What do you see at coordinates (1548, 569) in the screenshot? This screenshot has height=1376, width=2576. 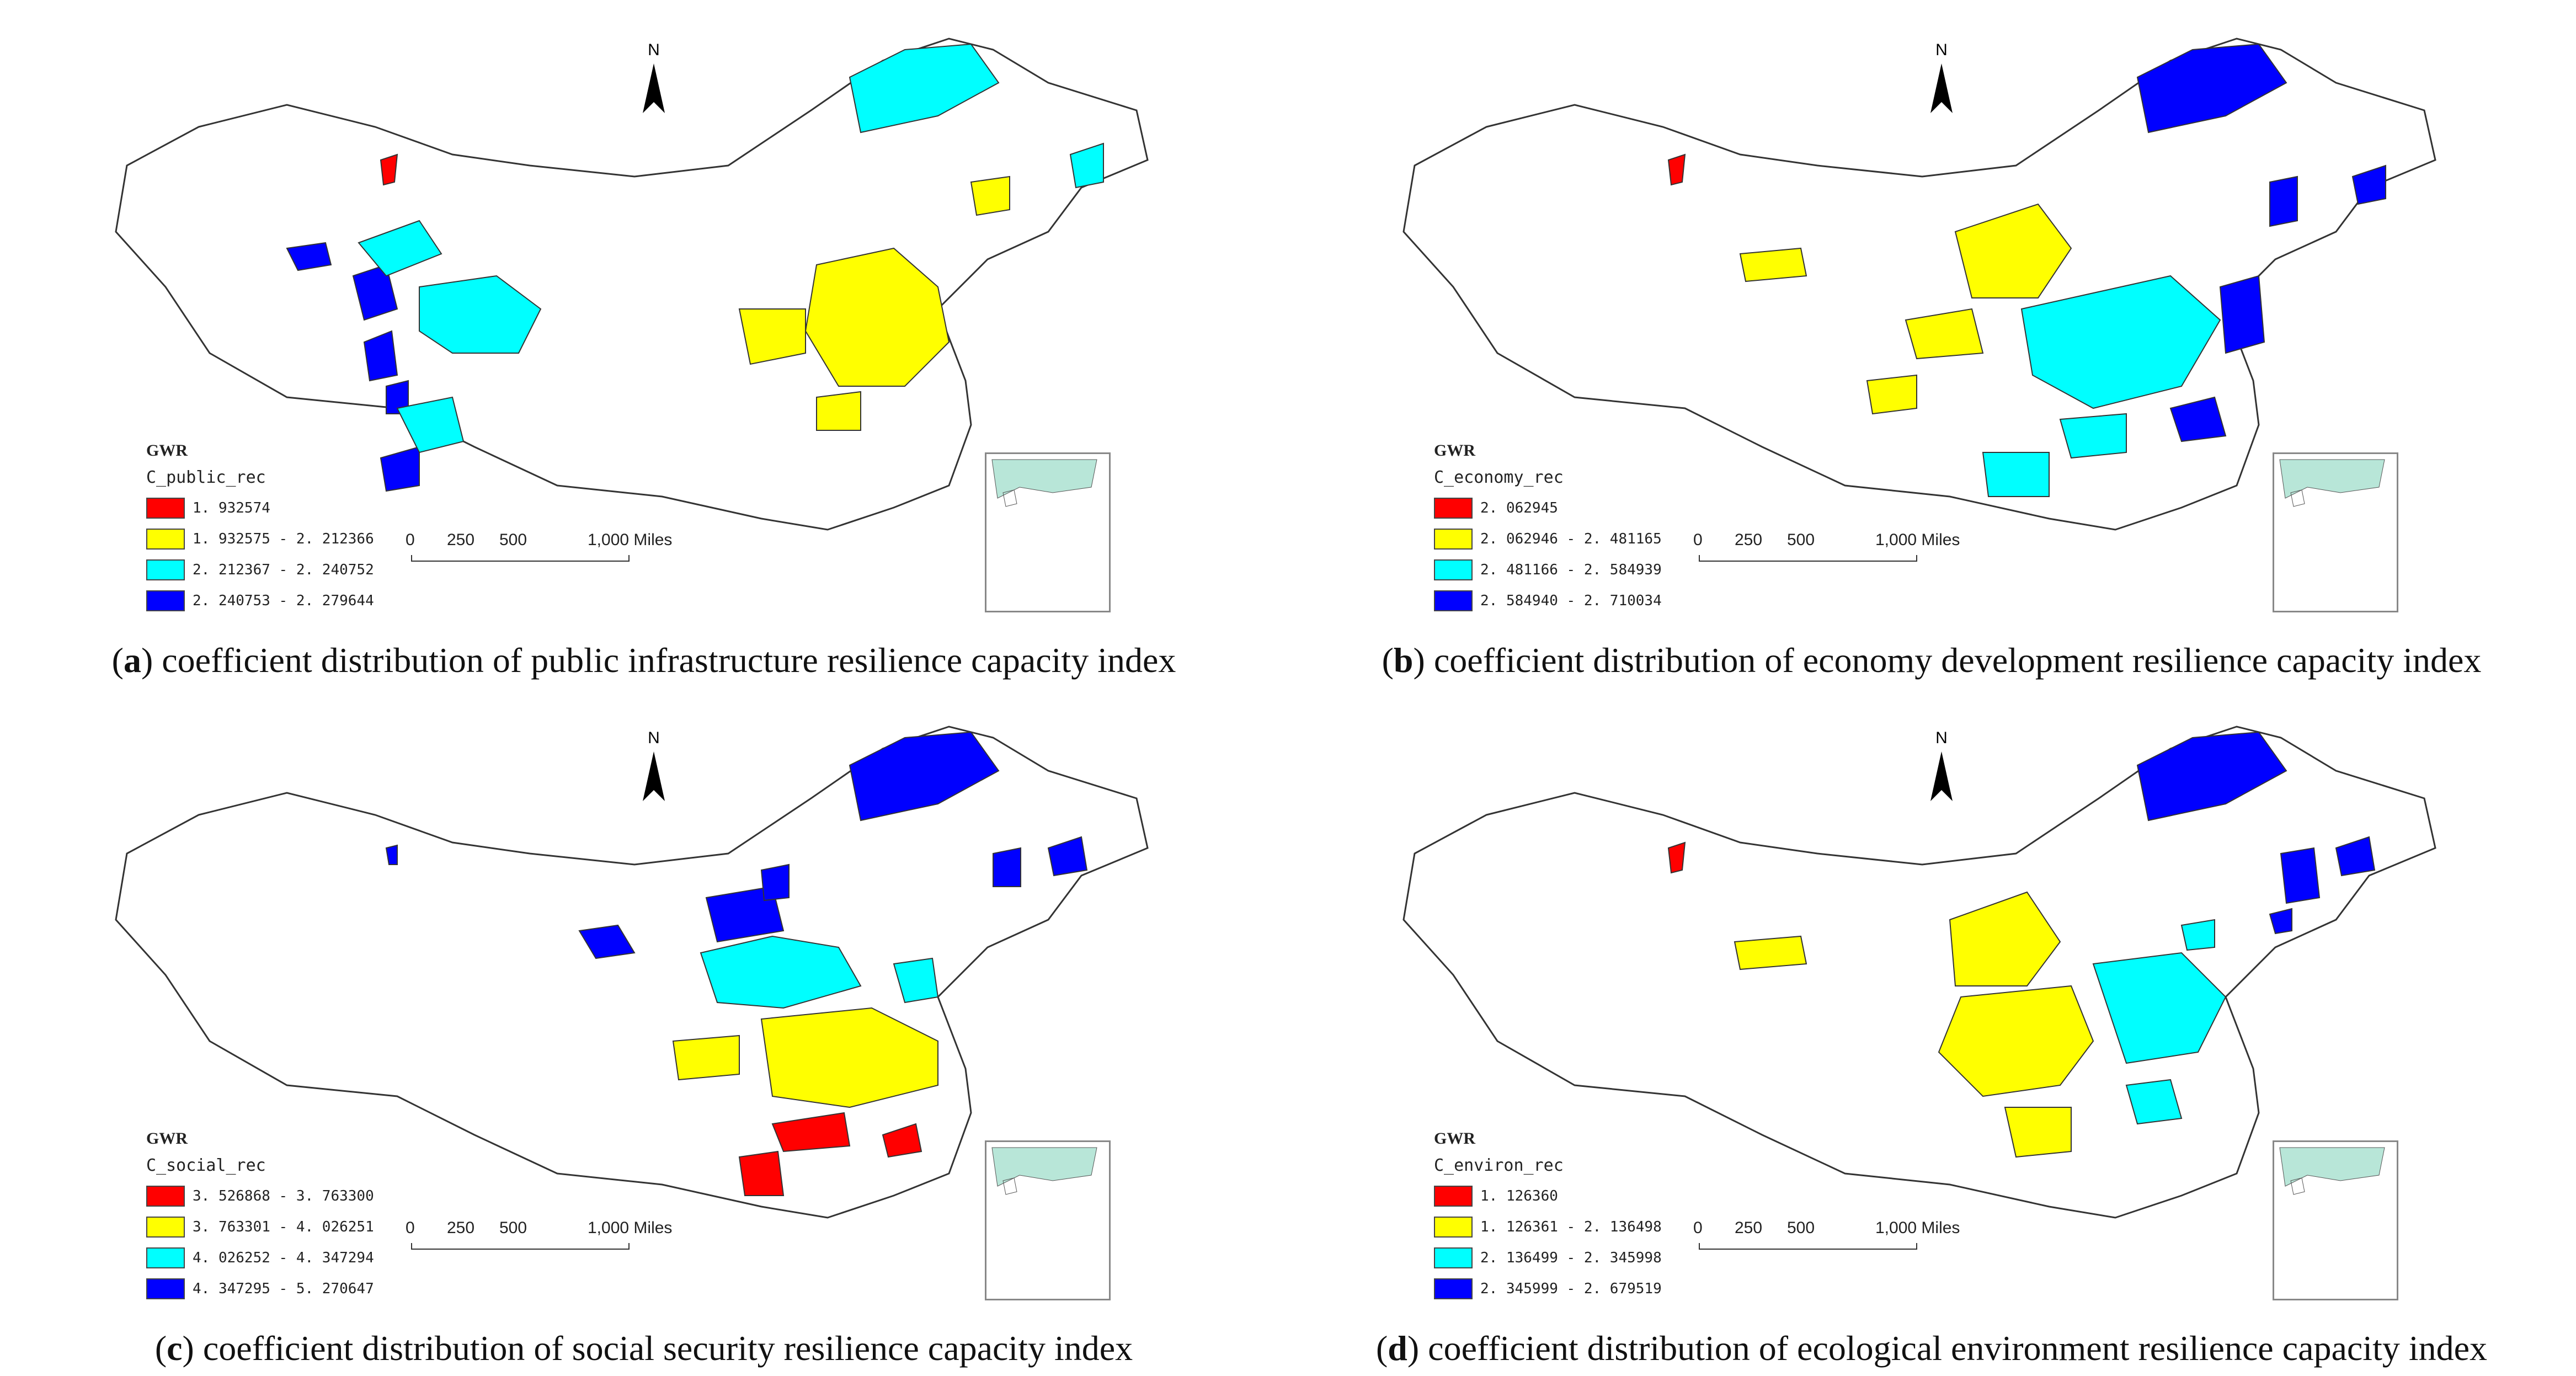 I see `legend-item: 2. 481166 - 2. 584939` at bounding box center [1548, 569].